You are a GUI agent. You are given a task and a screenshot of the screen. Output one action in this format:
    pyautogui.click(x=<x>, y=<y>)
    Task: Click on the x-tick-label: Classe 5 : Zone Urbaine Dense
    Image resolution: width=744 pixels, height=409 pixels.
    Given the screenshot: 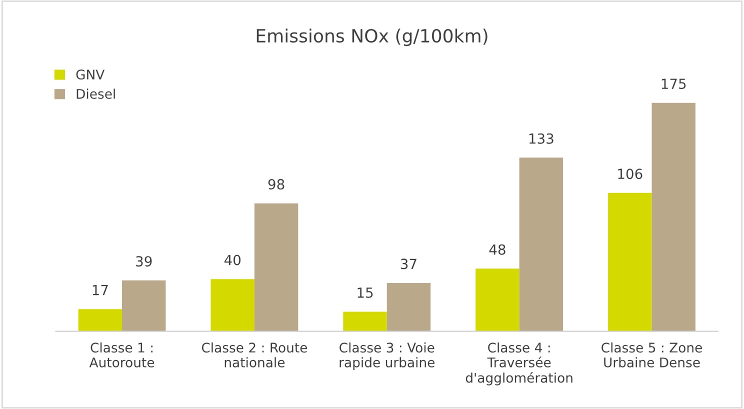 What is the action you would take?
    pyautogui.click(x=652, y=355)
    